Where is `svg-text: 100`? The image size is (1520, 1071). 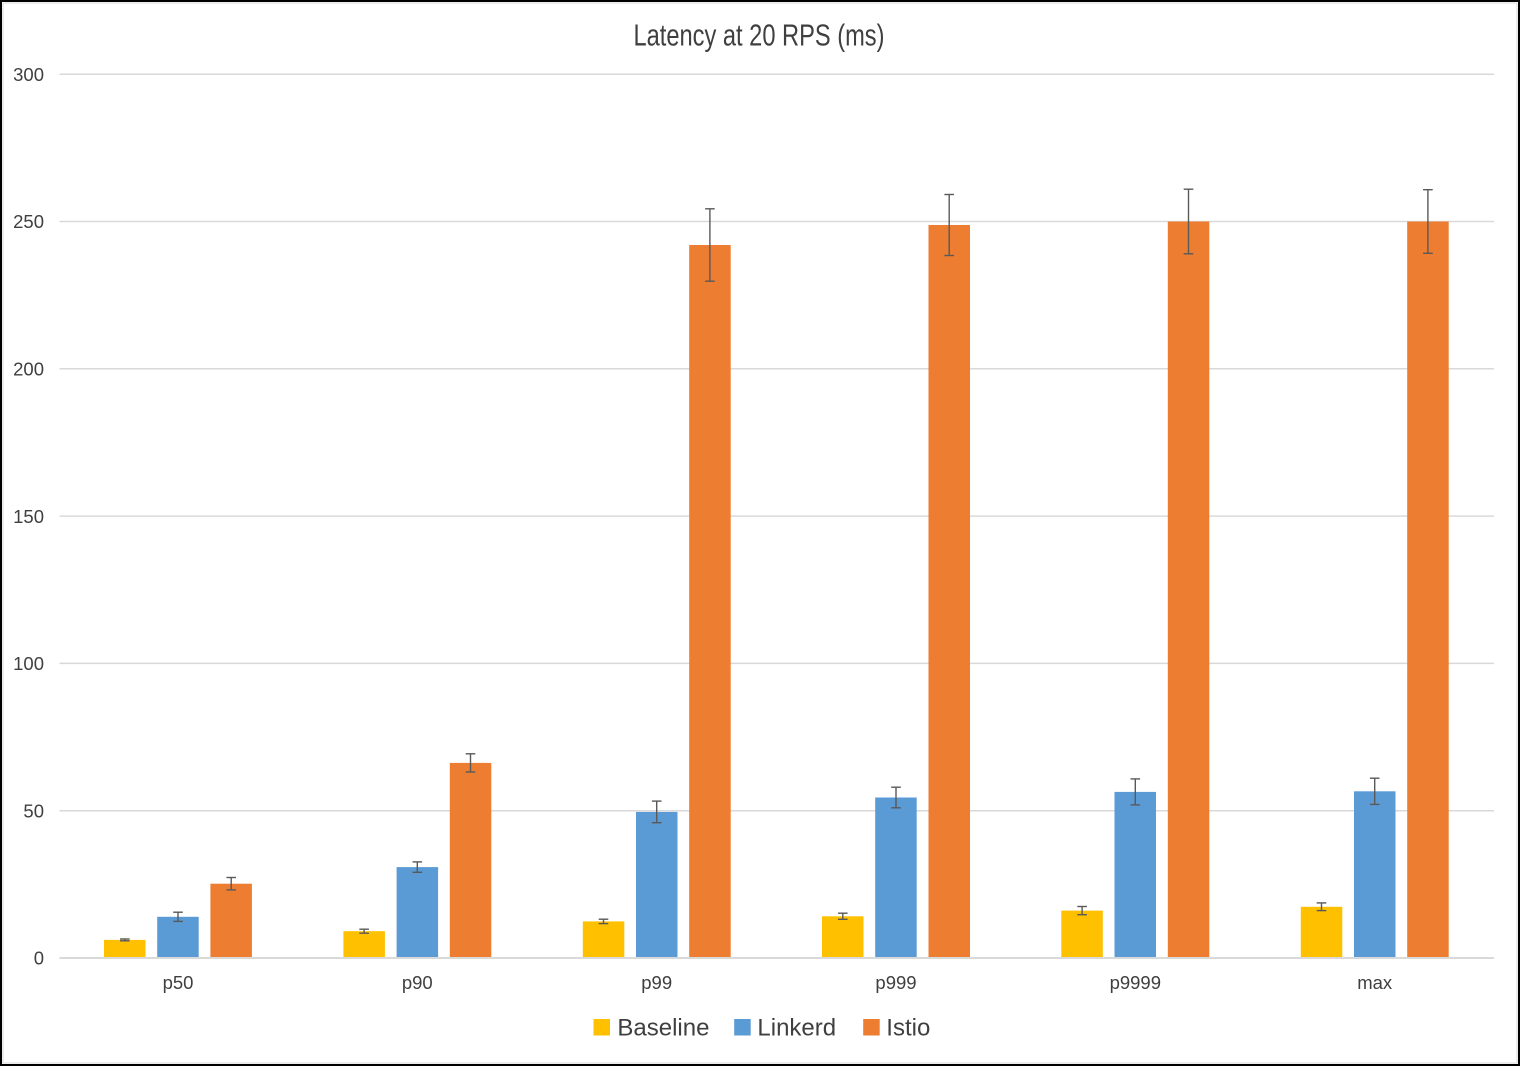 svg-text: 100 is located at coordinates (28, 663).